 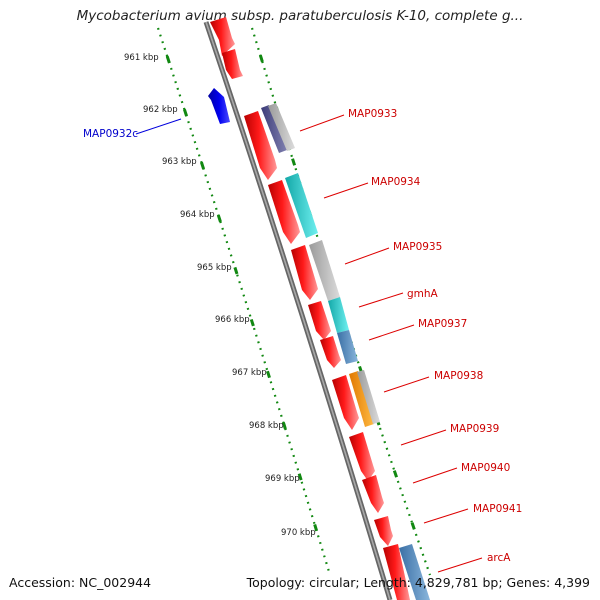 What do you see at coordinates (362, 456) in the screenshot?
I see `gene-MAP0939-arrow` at bounding box center [362, 456].